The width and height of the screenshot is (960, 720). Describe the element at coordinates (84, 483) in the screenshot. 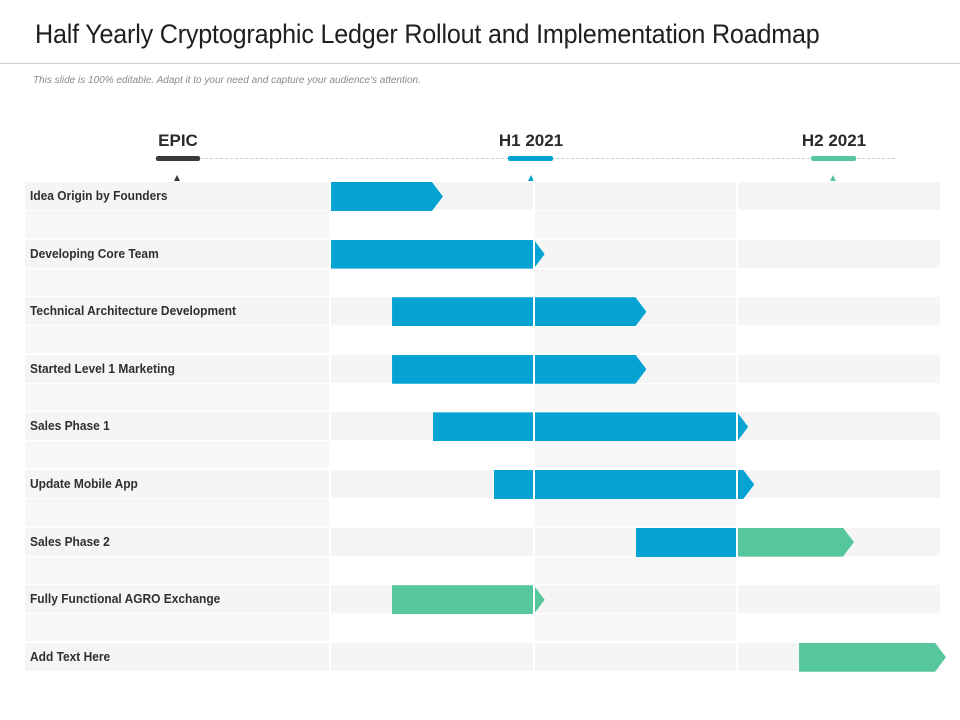

I see `task-label: Update Mobile App` at that location.